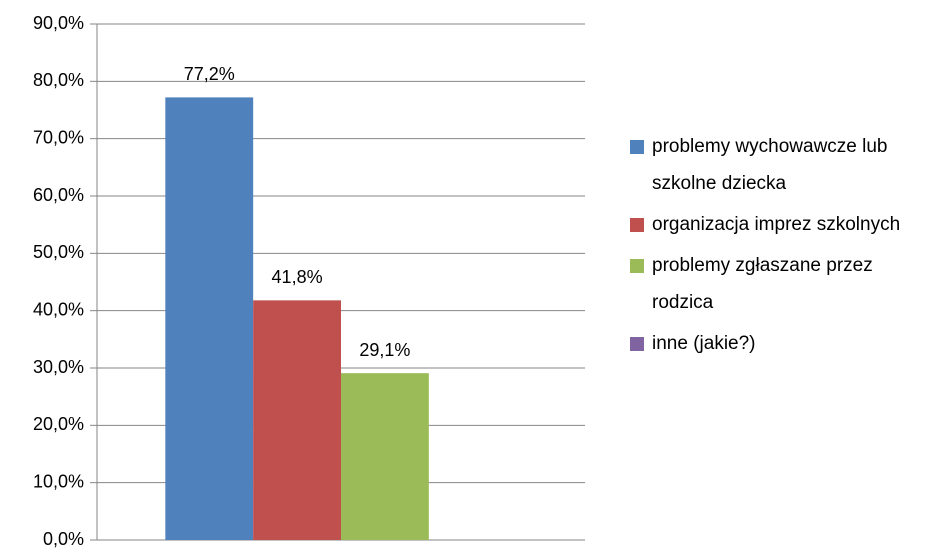  Describe the element at coordinates (58, 252) in the screenshot. I see `y-tick-label: 50,0%` at that location.